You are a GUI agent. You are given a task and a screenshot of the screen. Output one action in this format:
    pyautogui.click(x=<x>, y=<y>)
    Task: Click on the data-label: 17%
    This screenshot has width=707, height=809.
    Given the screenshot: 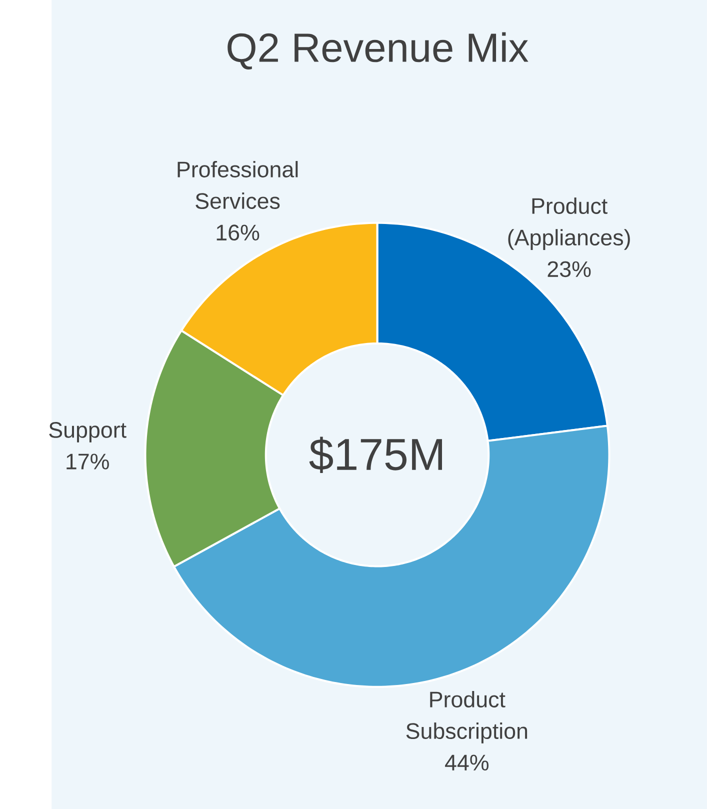 What is the action you would take?
    pyautogui.click(x=87, y=462)
    